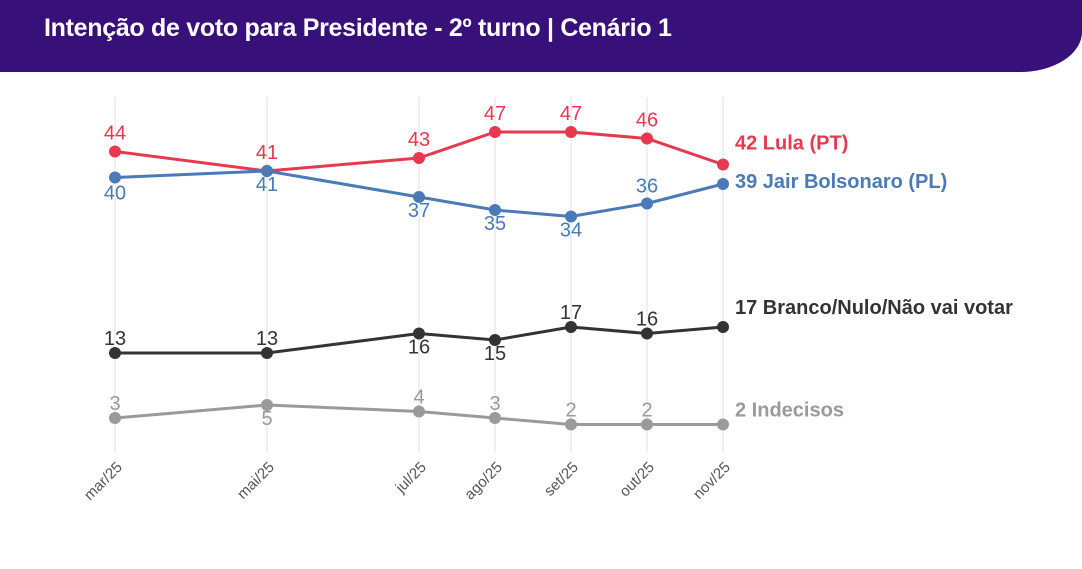 The image size is (1082, 569). I want to click on x-tick-label: nov/25, so click(712, 481).